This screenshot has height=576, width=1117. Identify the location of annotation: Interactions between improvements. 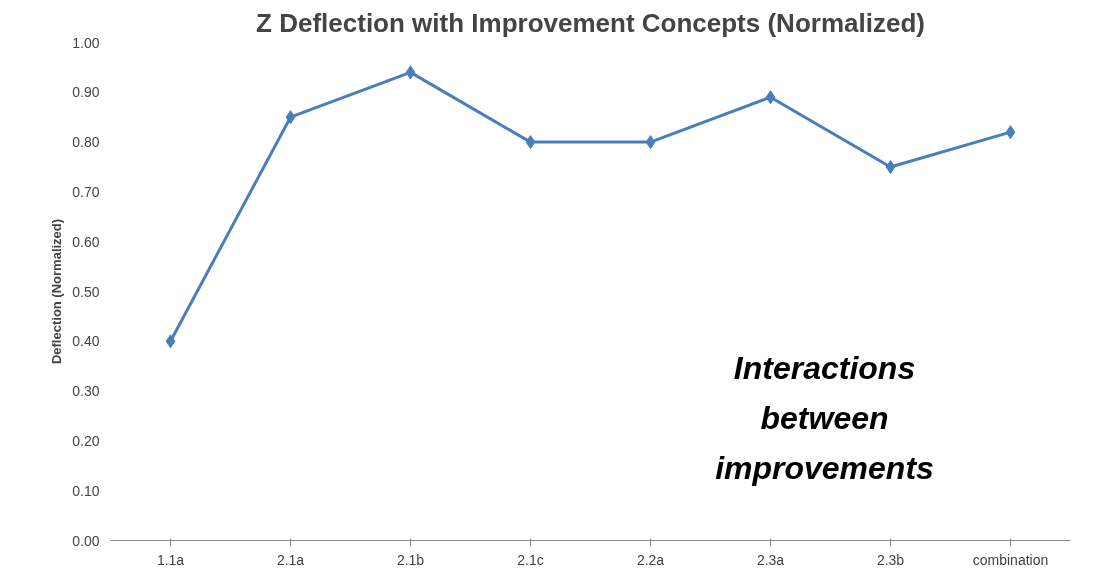
(824, 418).